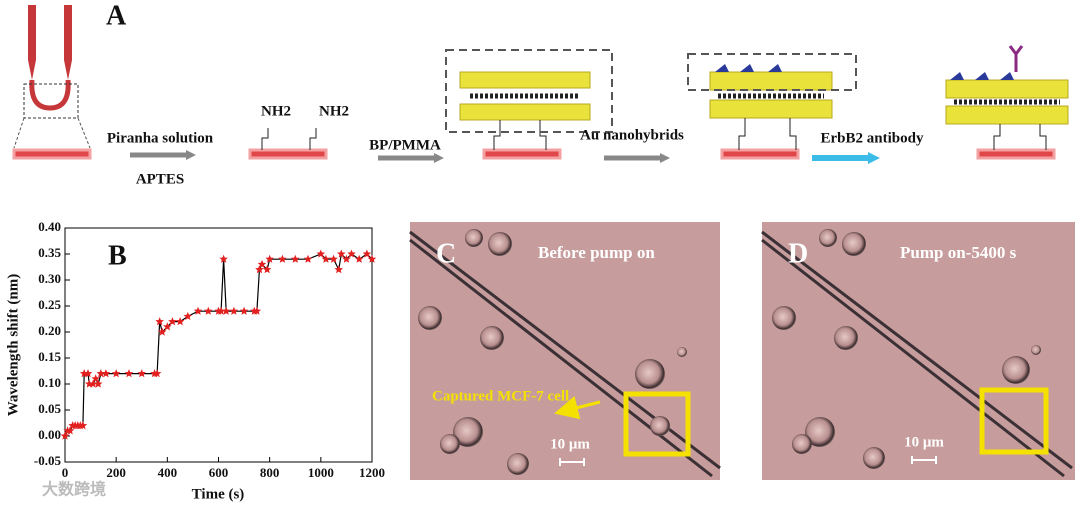  Describe the element at coordinates (117, 255) in the screenshot. I see `panel-label: B` at that location.